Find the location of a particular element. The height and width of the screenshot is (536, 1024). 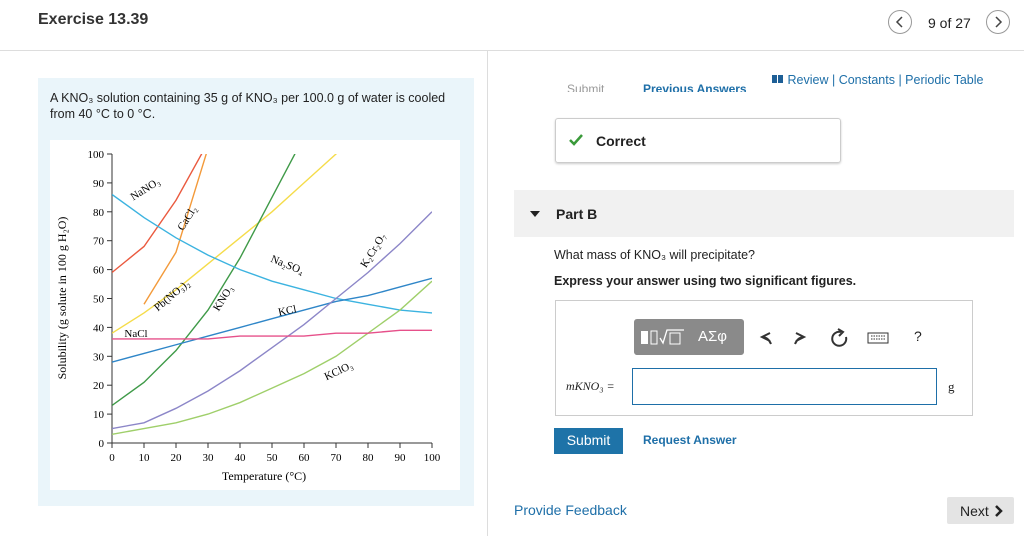

curve-label: Na₂SO₄ is located at coordinates (287, 265).